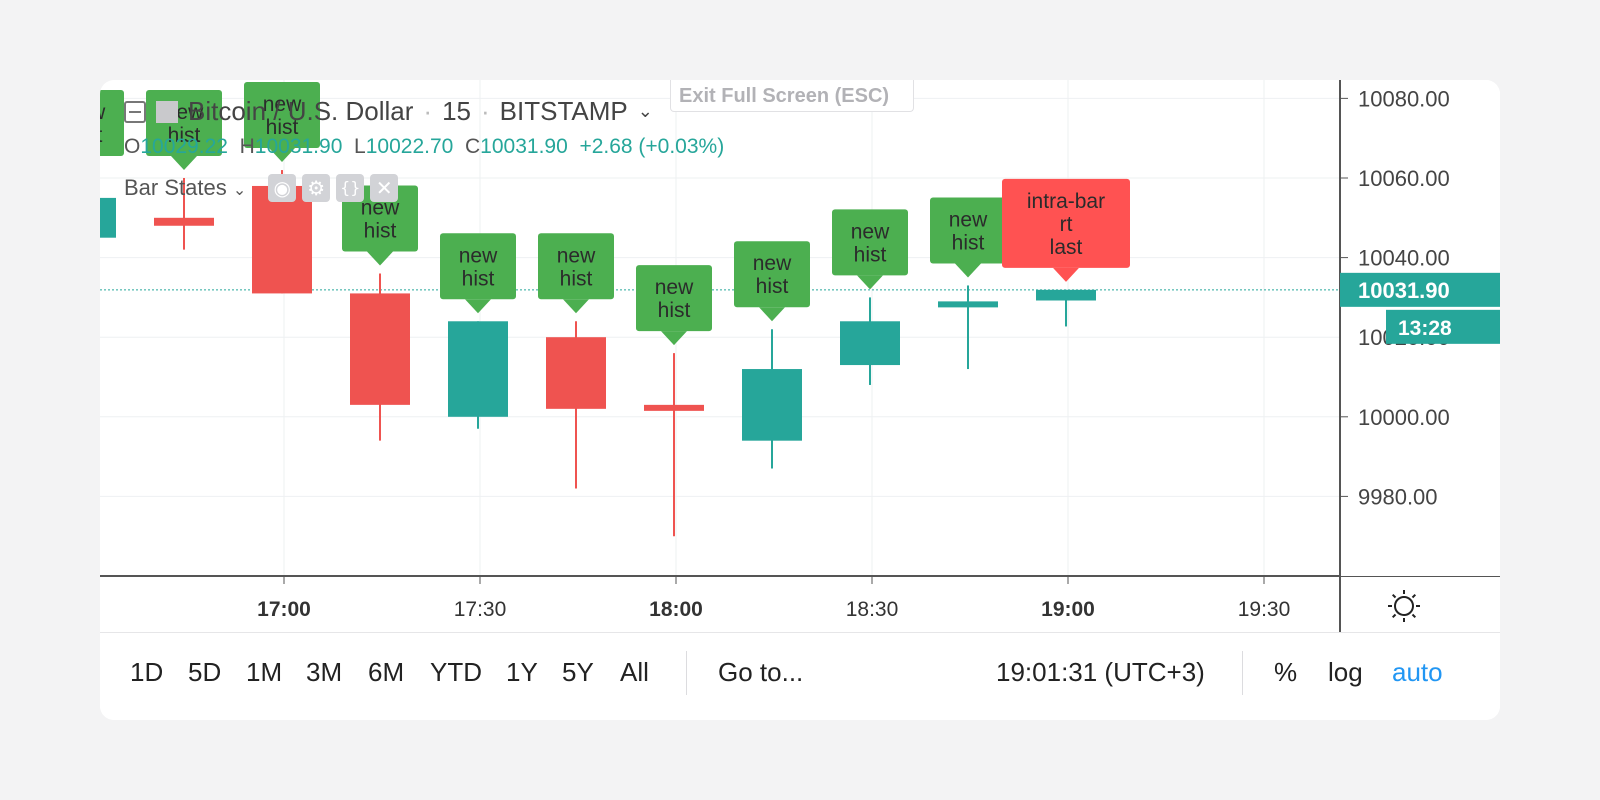 The height and width of the screenshot is (800, 1600). What do you see at coordinates (578, 672) in the screenshot?
I see `range-5y: 5Y` at bounding box center [578, 672].